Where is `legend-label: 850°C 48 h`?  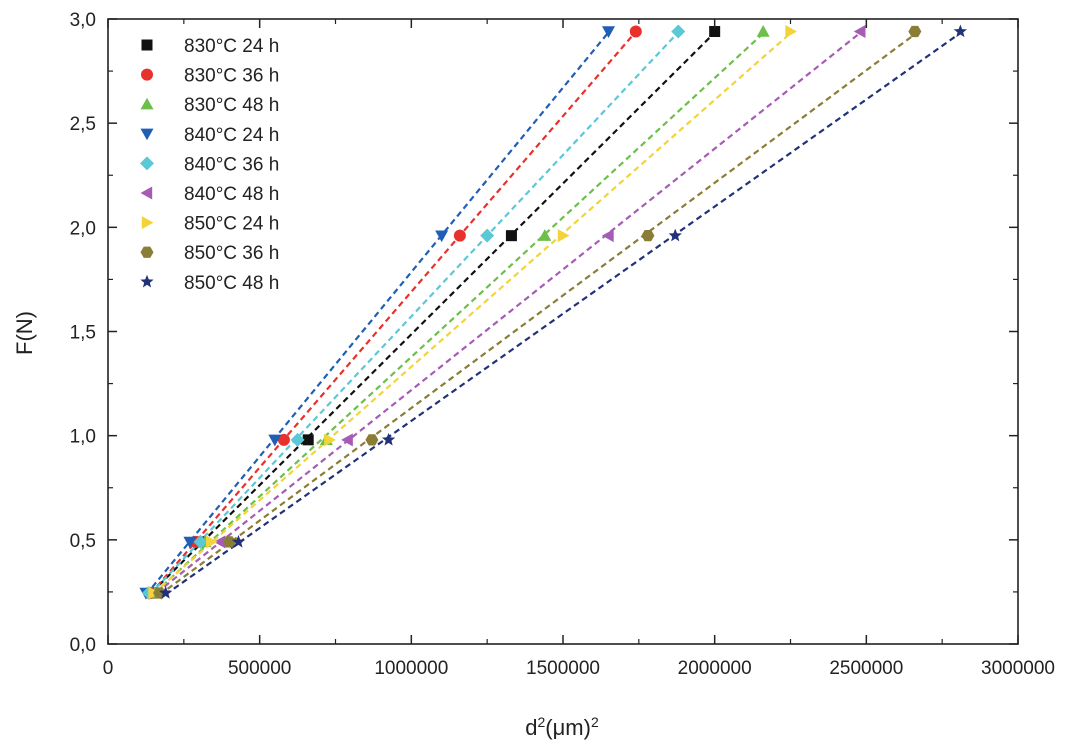
legend-label: 850°C 48 h is located at coordinates (231, 283).